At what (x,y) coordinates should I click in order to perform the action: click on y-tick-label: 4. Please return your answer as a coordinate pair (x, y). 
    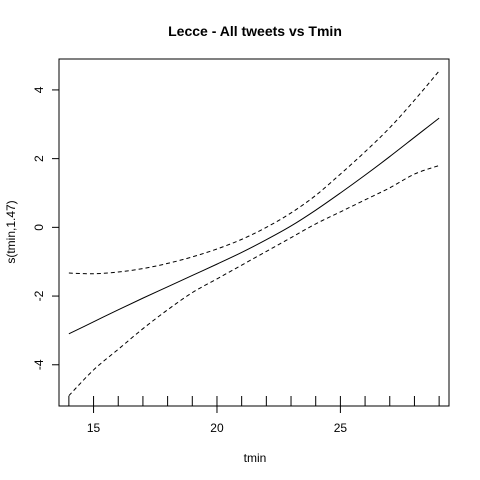
    Looking at the image, I should click on (39, 89).